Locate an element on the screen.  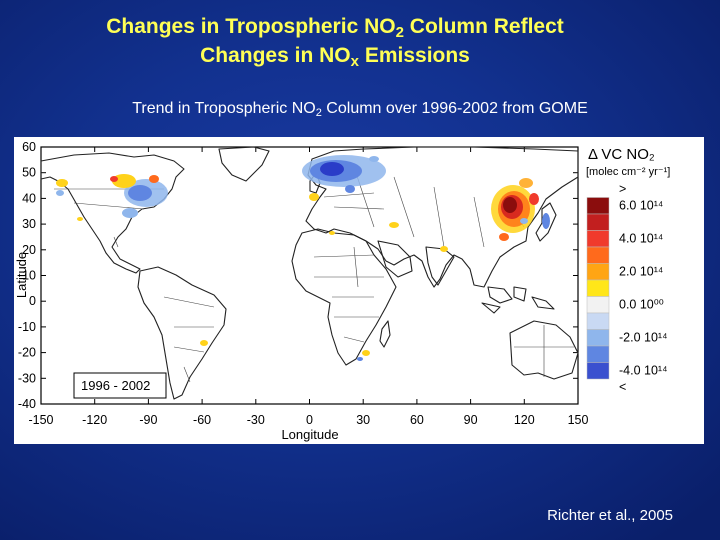
legend-label: < is located at coordinates (622, 387).